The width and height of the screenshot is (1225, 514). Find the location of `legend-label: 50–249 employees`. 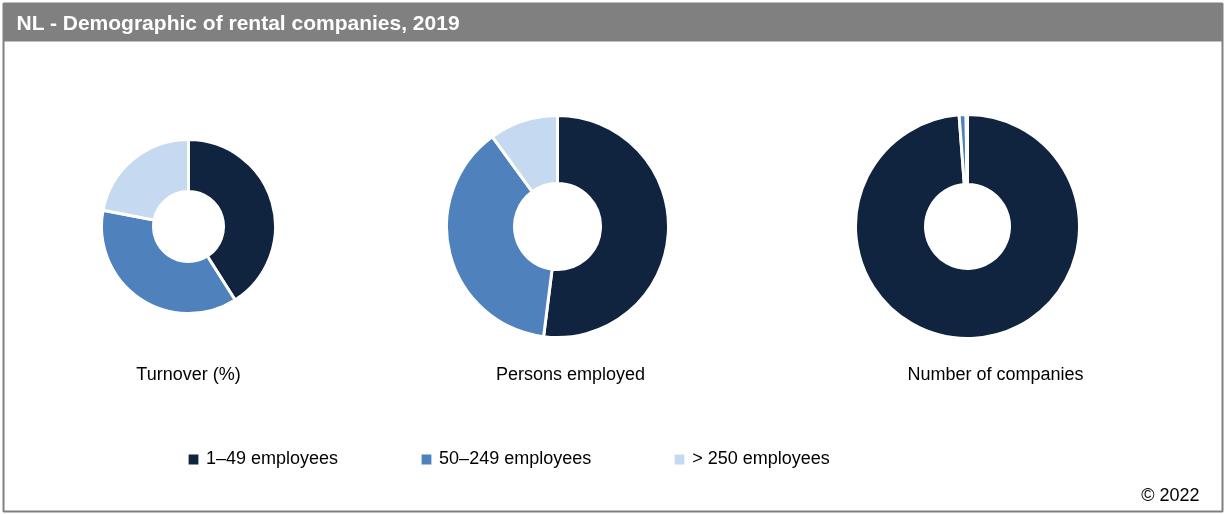

legend-label: 50–249 employees is located at coordinates (515, 458).